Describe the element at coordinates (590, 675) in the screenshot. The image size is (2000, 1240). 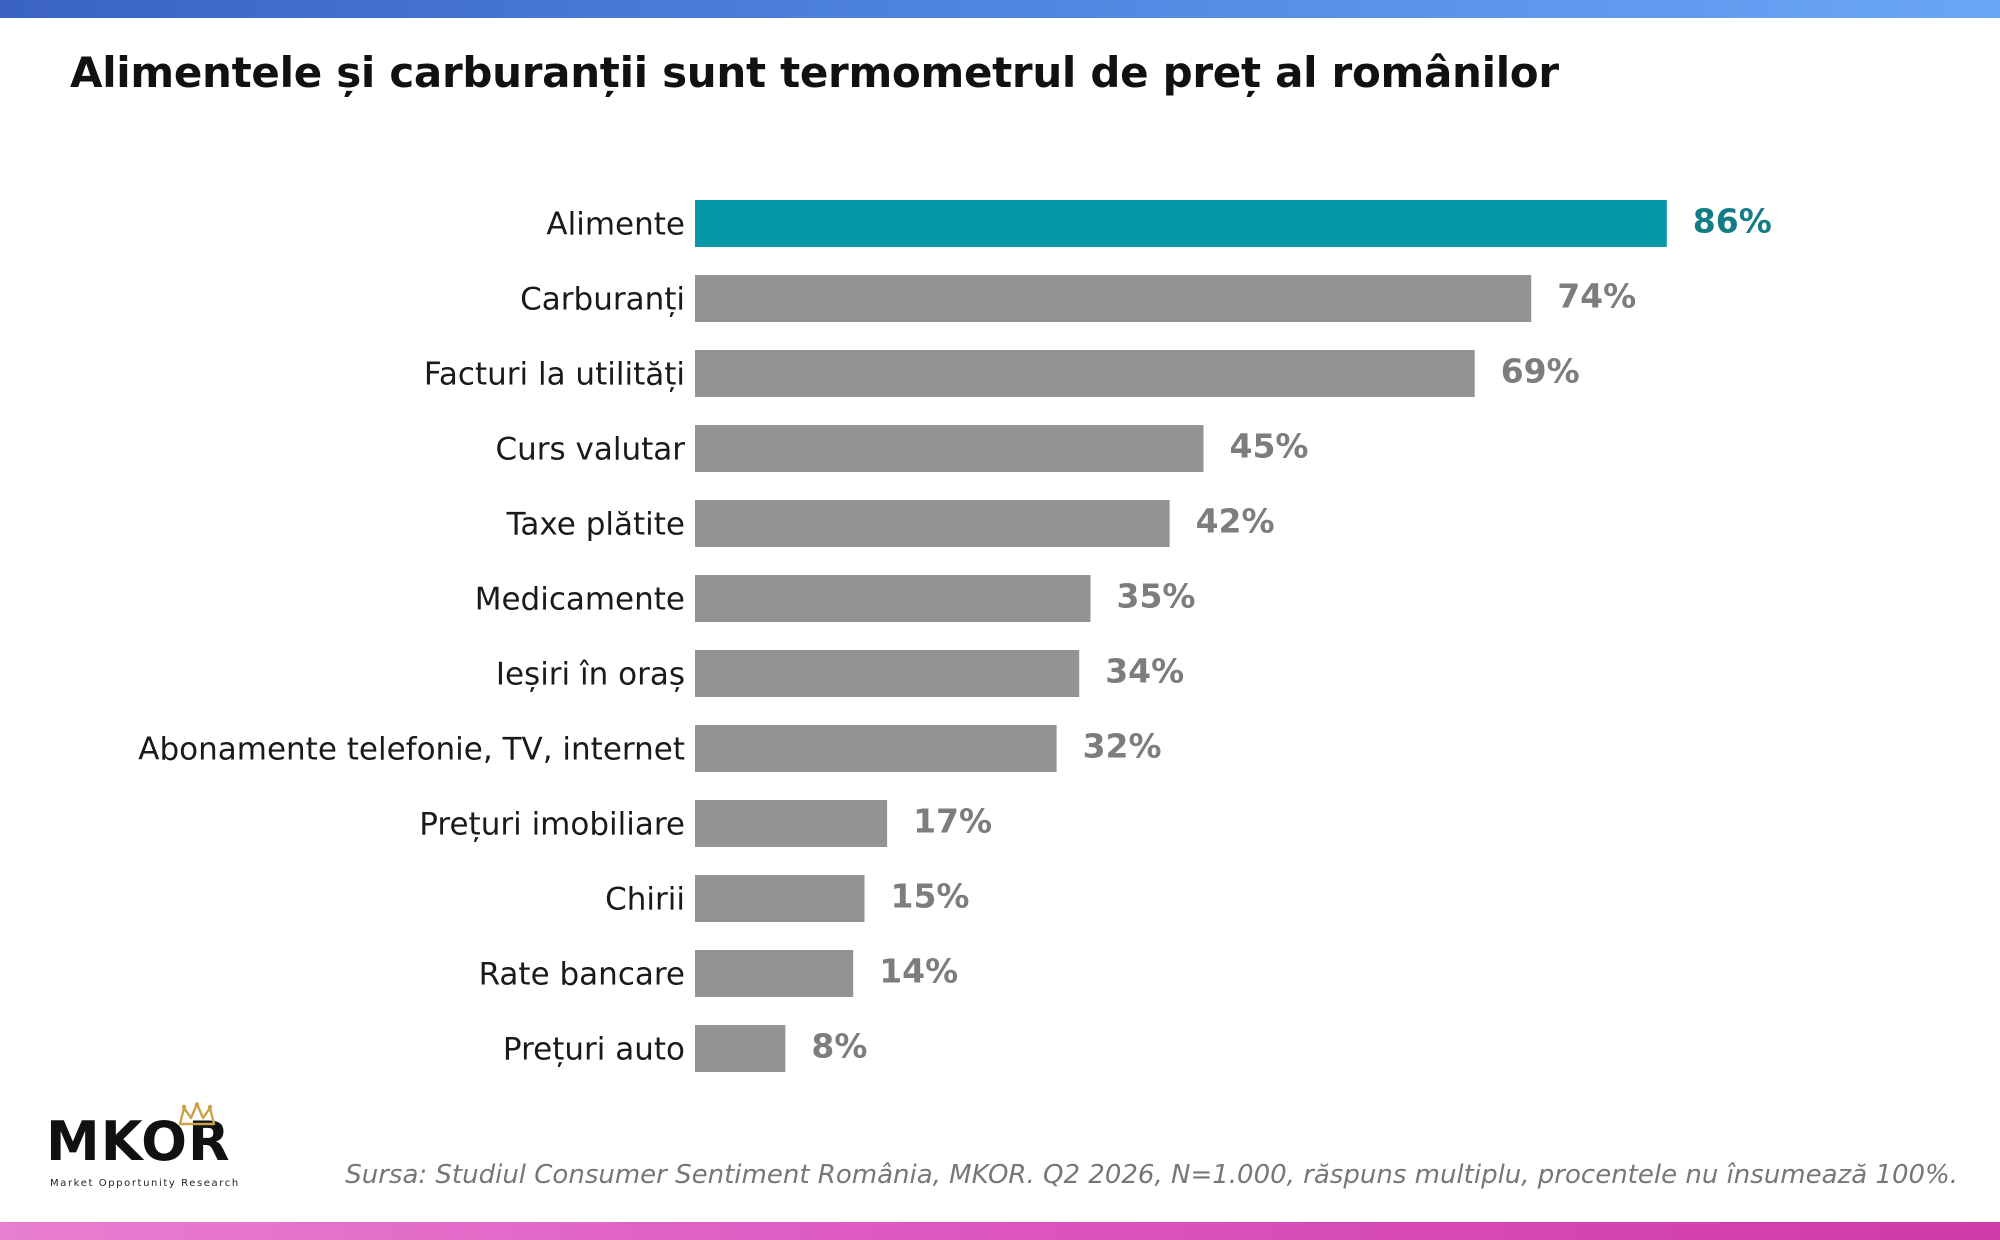
I see `category-label: Ieșiri în oraș` at that location.